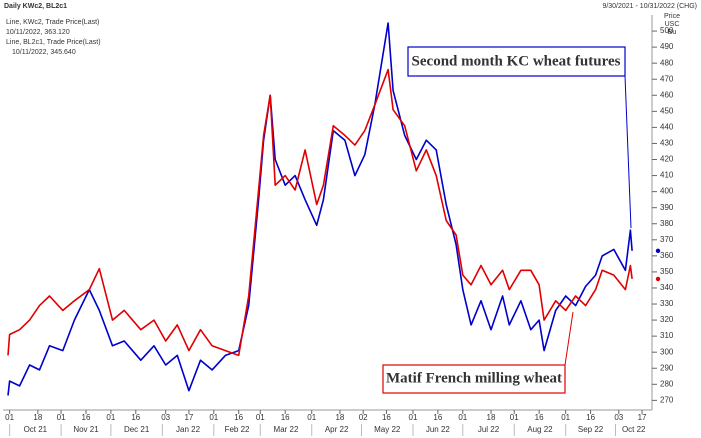 Image resolution: width=701 pixels, height=438 pixels. Describe the element at coordinates (188, 429) in the screenshot. I see `month-label: Jan 22` at that location.